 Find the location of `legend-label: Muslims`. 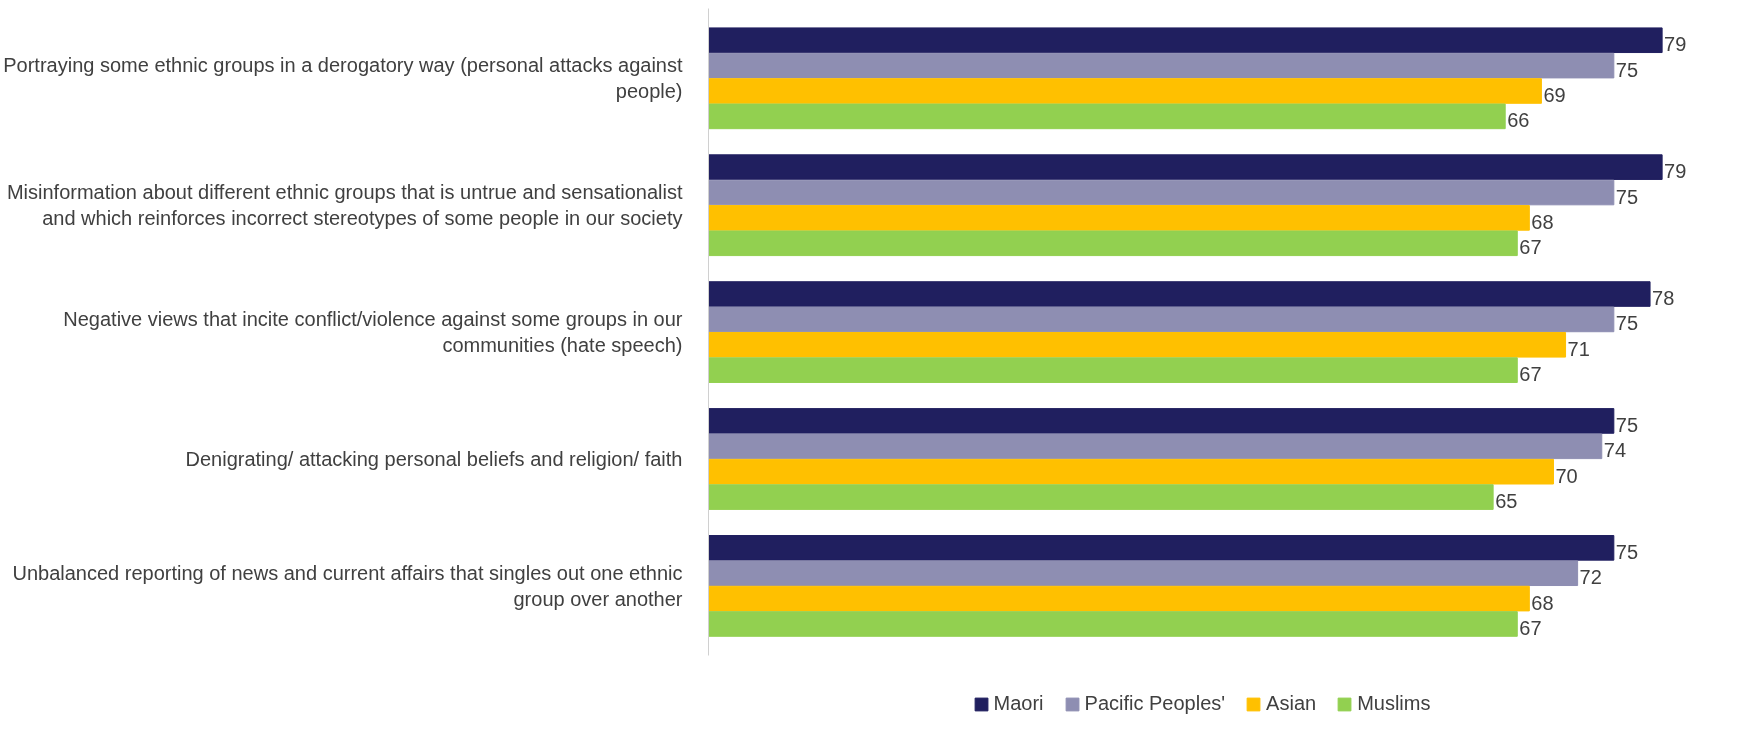

legend-label: Muslims is located at coordinates (1394, 703).